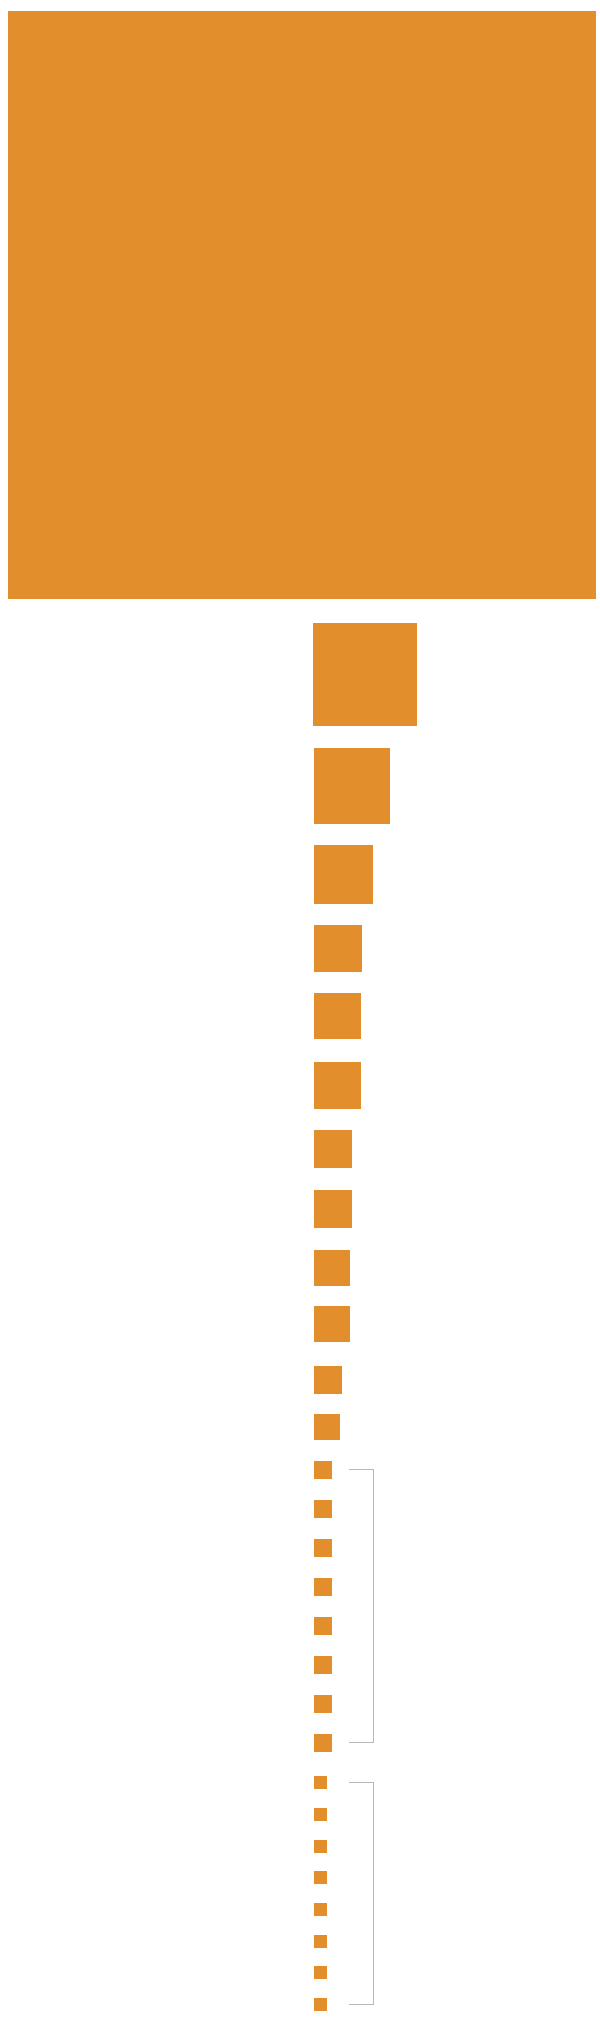  Describe the element at coordinates (361, 1893) in the screenshot. I see `group-bracket-b` at that location.